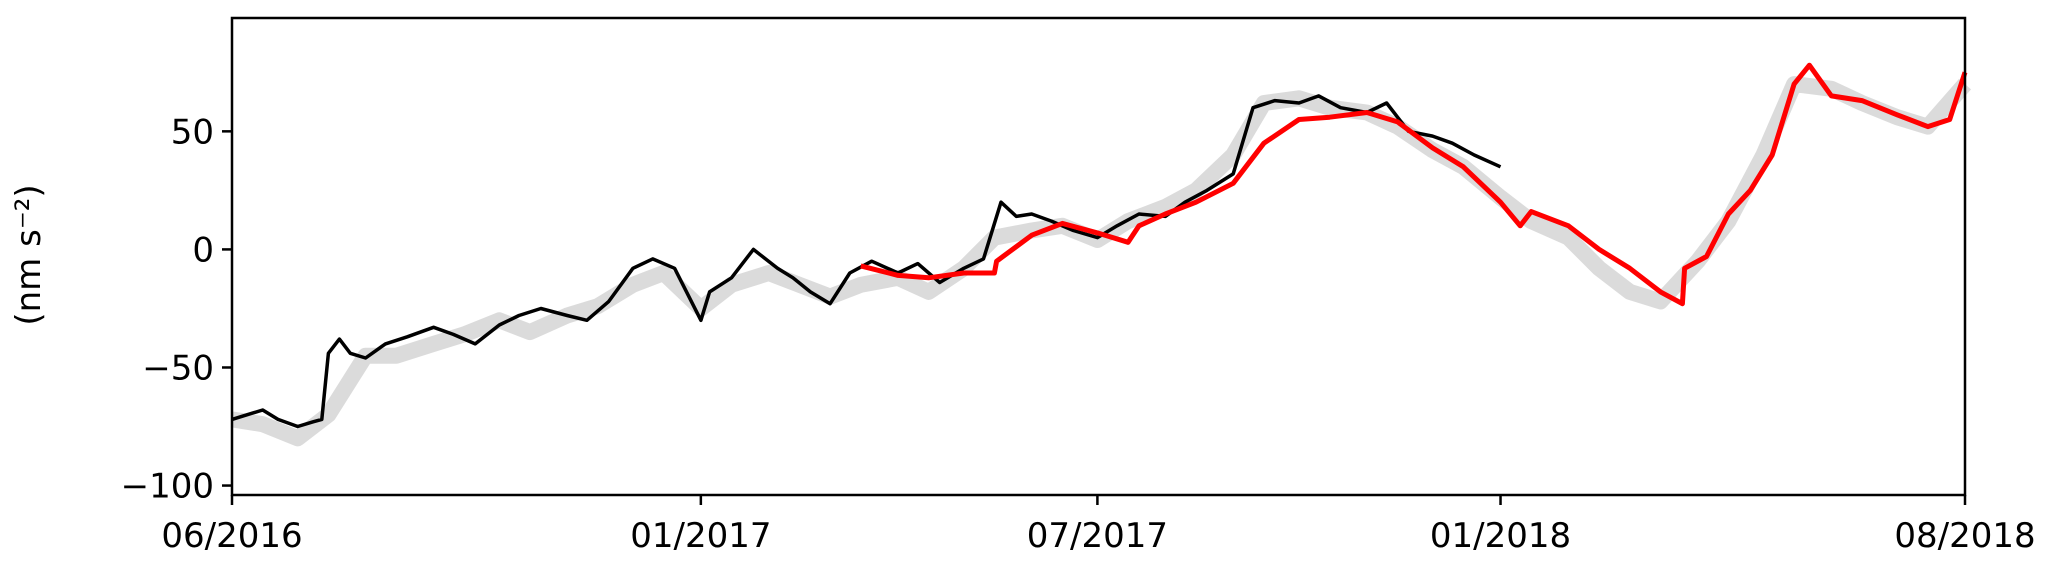  What do you see at coordinates (29, 254) in the screenshot?
I see `y-axis-label: (nm s⁻²)` at bounding box center [29, 254].